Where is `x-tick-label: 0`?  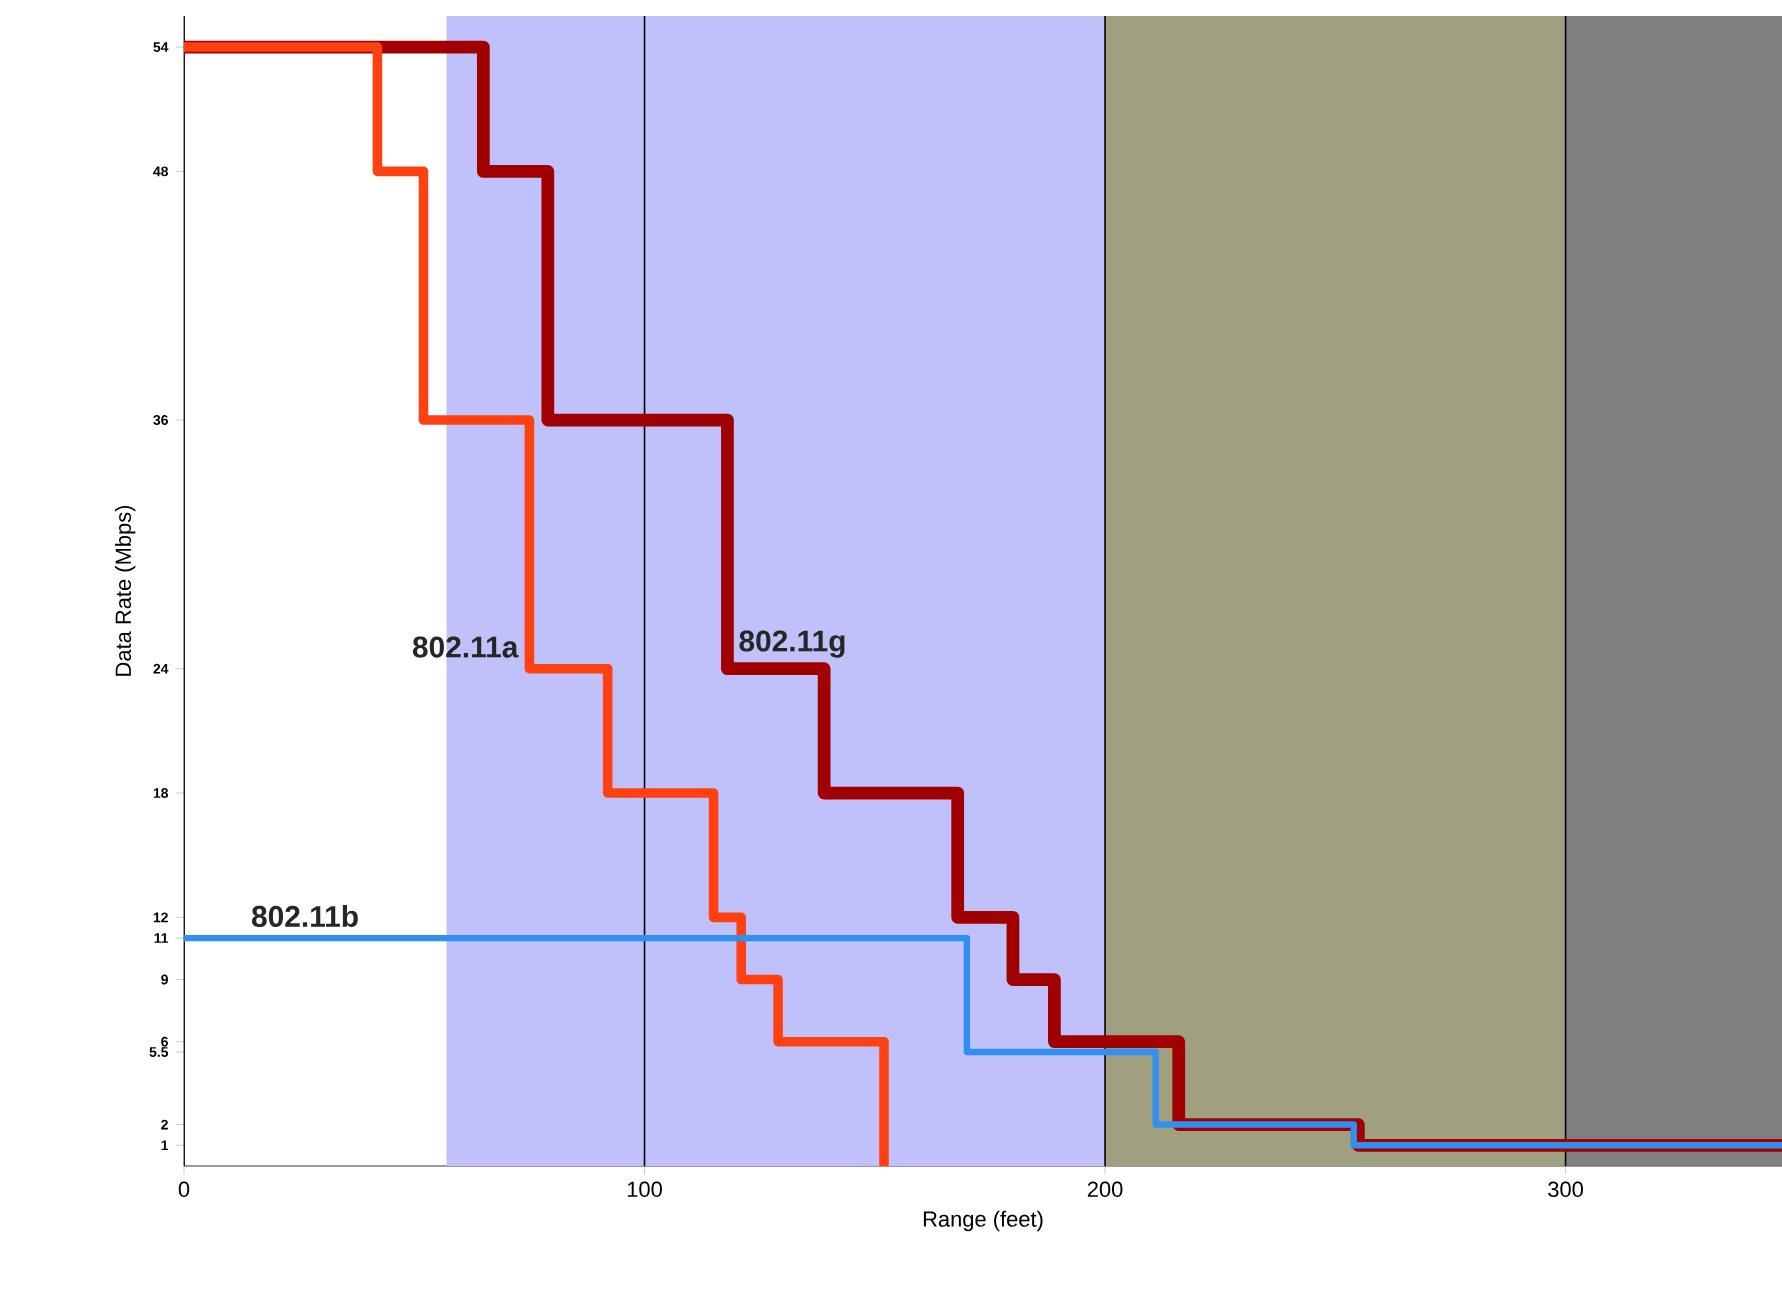
x-tick-label: 0 is located at coordinates (184, 1189).